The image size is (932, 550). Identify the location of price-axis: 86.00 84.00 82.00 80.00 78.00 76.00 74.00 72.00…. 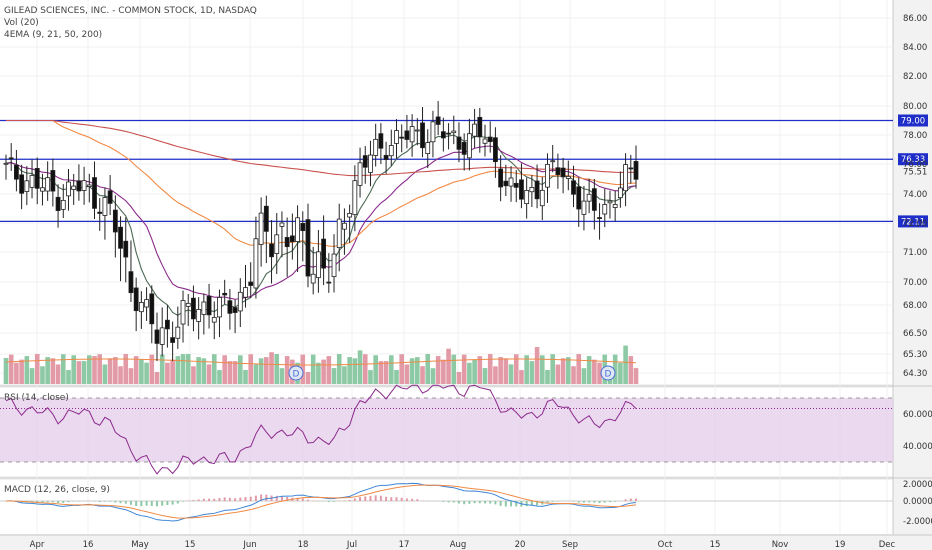
(915, 196).